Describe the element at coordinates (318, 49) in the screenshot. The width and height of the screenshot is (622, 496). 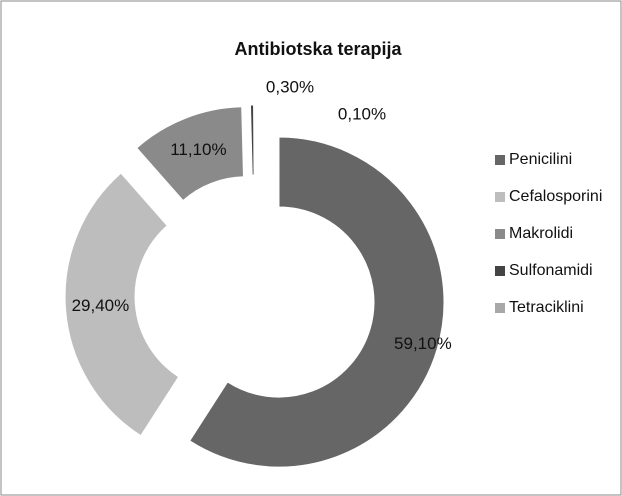
I see `chart-title: Antibiotska terapija` at that location.